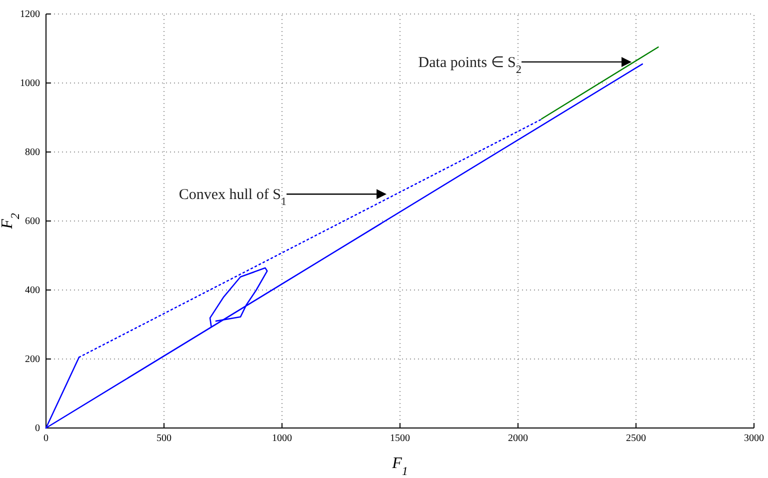  I want to click on y-tick-label: 0, so click(37, 428).